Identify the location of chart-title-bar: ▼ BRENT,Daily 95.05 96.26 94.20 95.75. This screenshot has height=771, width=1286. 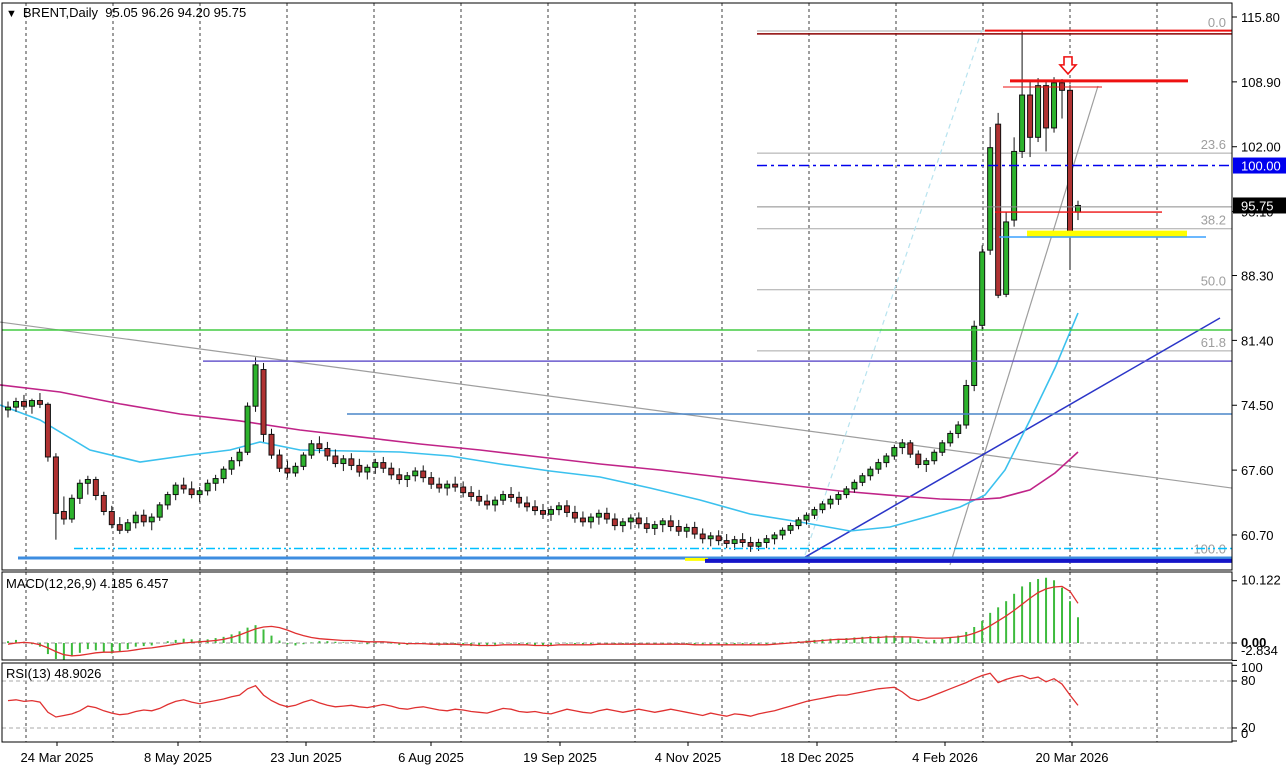
(126, 12).